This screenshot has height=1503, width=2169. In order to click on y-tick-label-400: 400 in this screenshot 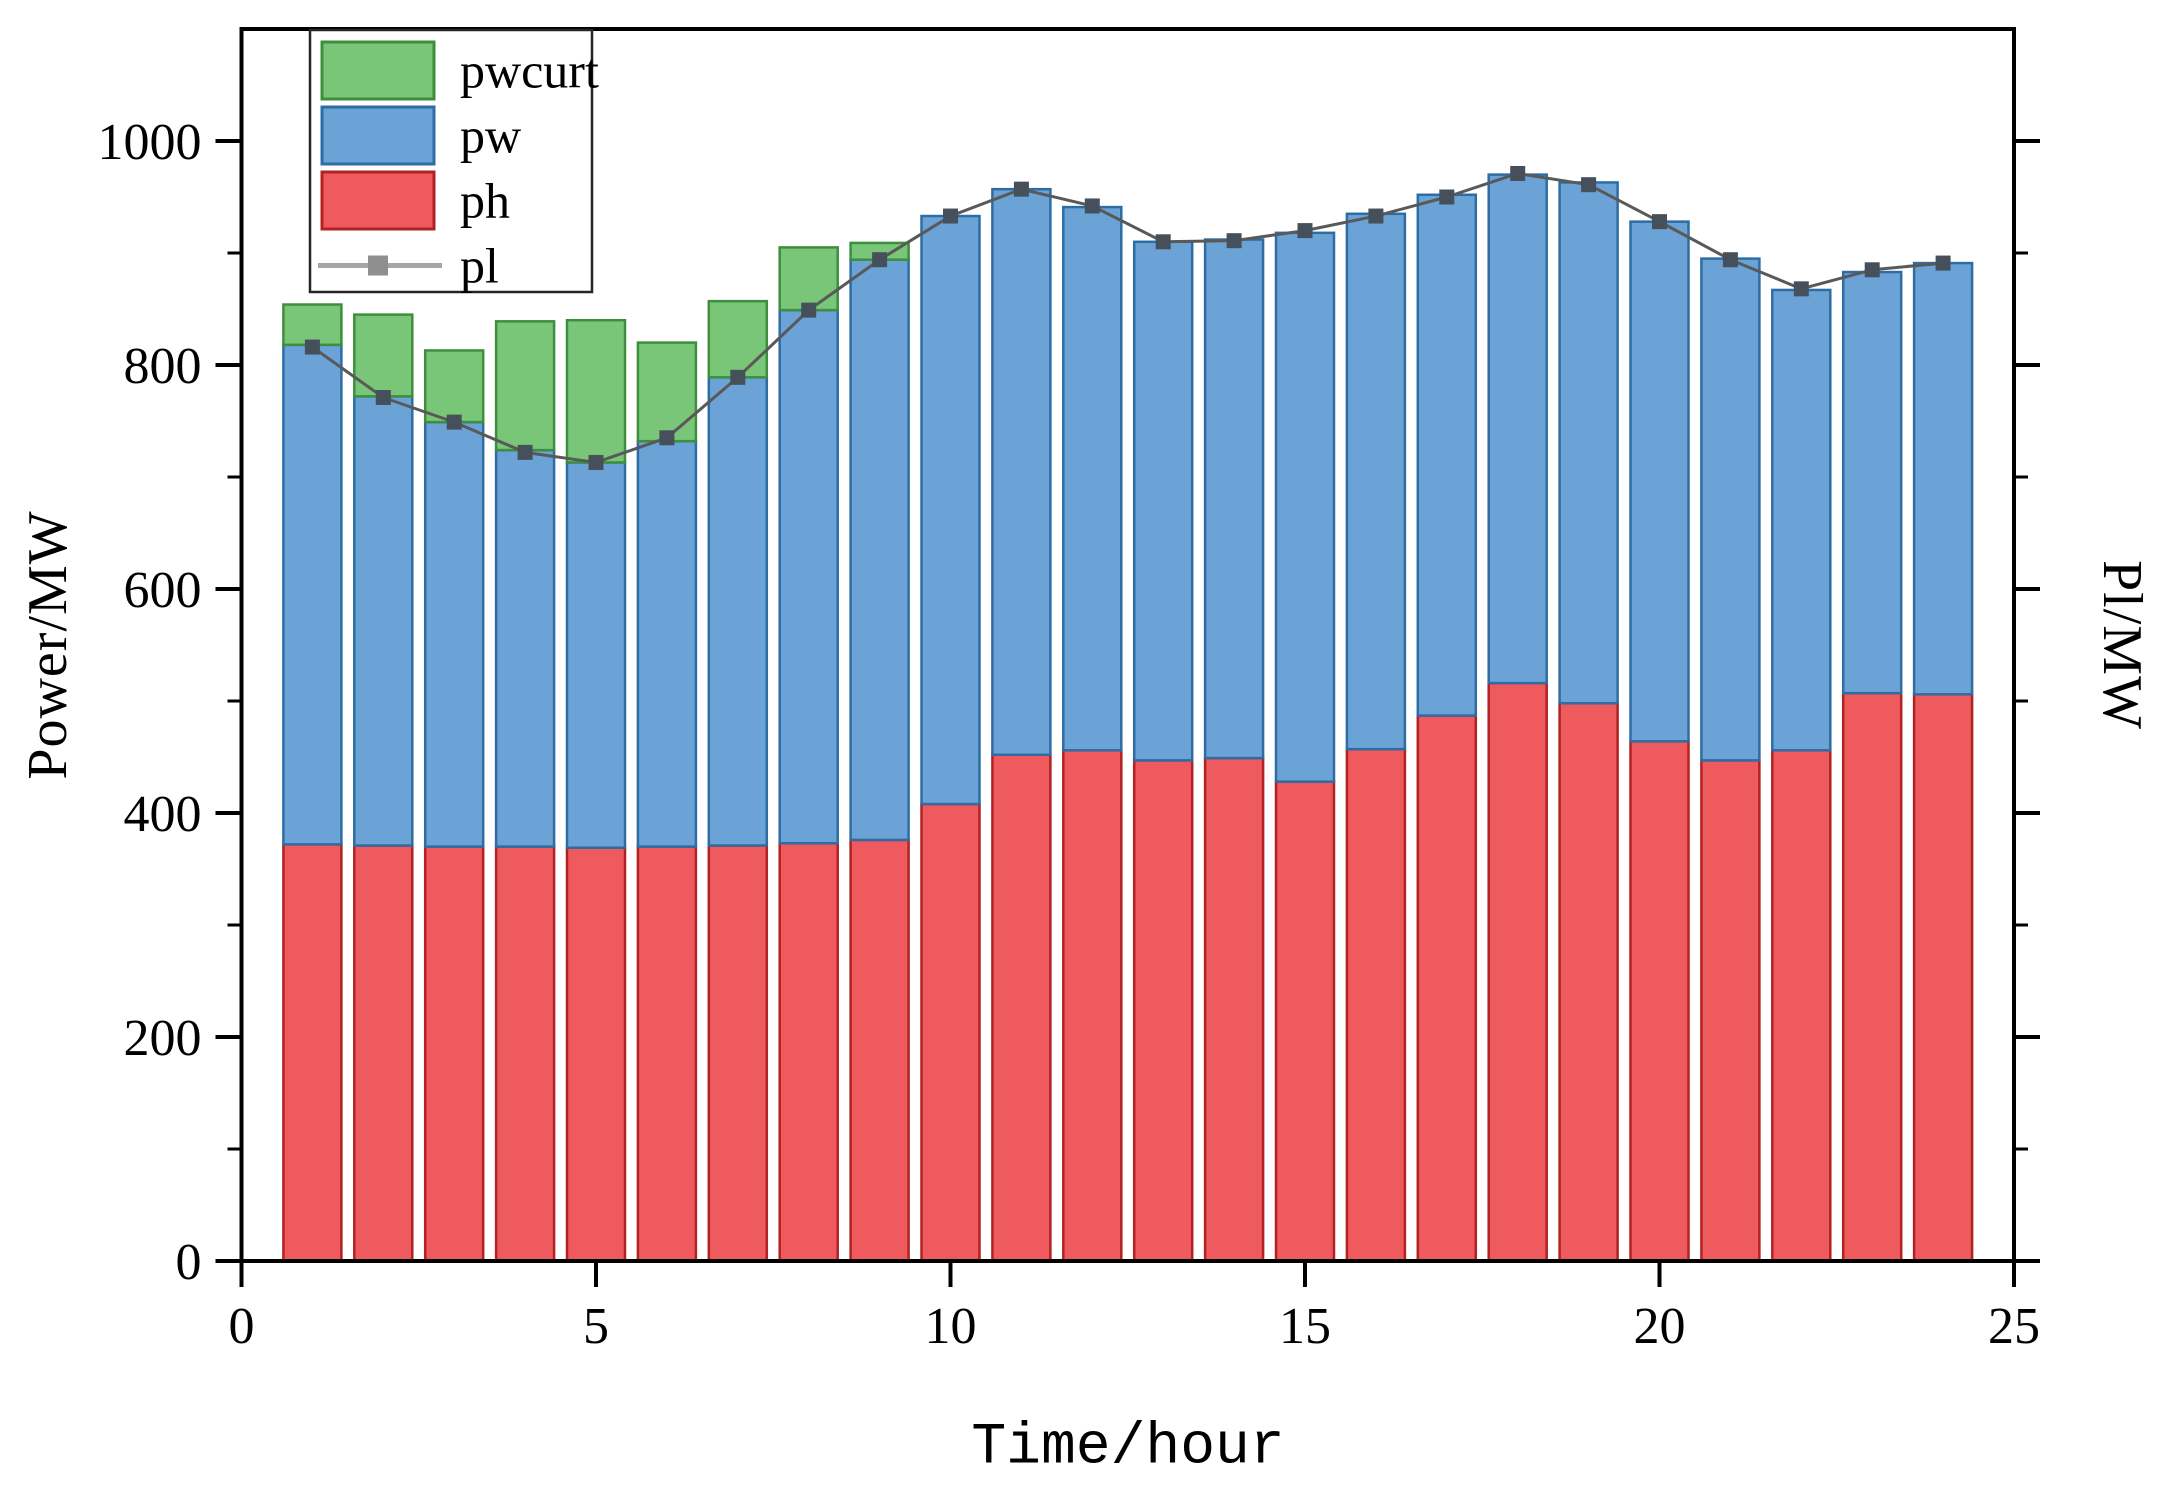, I will do `click(163, 814)`.